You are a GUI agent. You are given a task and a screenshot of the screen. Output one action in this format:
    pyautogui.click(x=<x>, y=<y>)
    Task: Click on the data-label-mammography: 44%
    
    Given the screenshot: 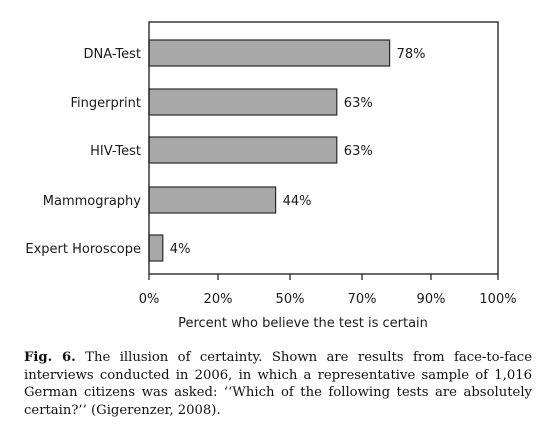 What is the action you would take?
    pyautogui.click(x=297, y=201)
    